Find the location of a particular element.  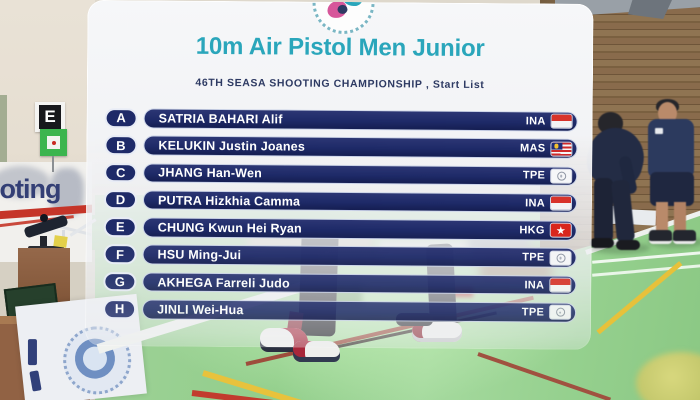

person-bending is located at coordinates (619, 182).